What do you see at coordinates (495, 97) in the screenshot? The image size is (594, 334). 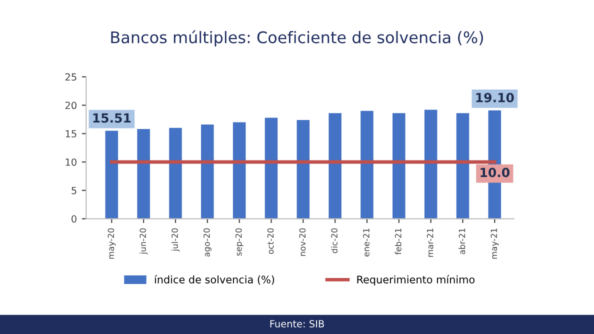 I see `data-label: 19.10` at bounding box center [495, 97].